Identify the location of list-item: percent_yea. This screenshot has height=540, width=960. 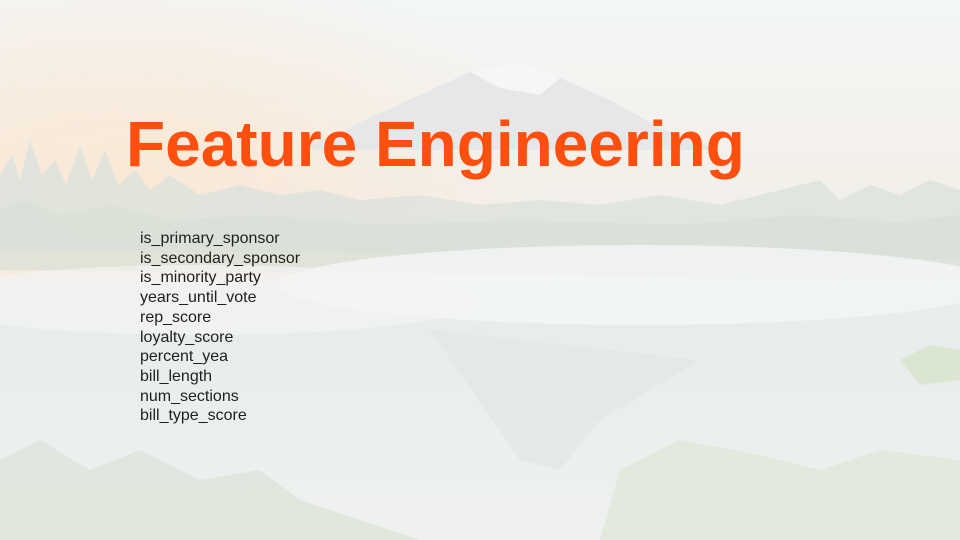
(184, 357).